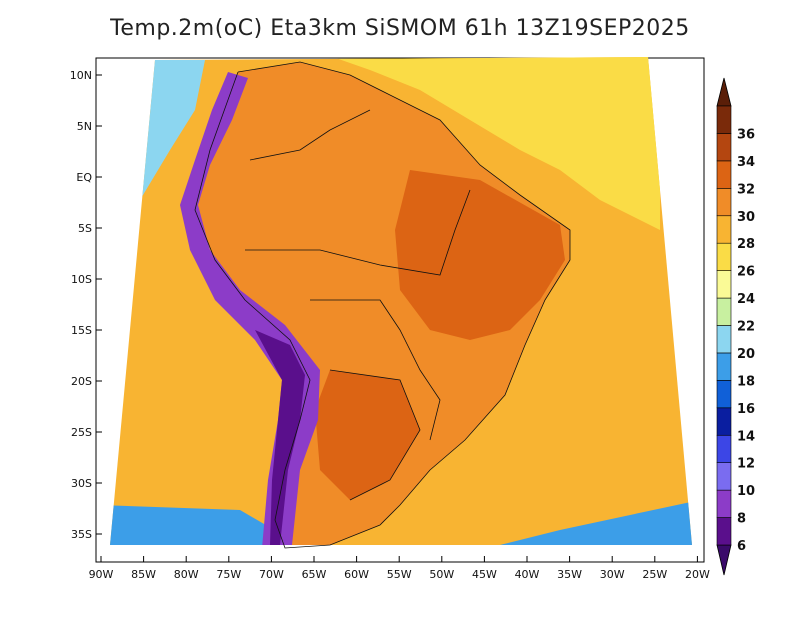 The height and width of the screenshot is (618, 800). Describe the element at coordinates (480, 255) in the screenshot. I see `northeast-hot-field` at that location.